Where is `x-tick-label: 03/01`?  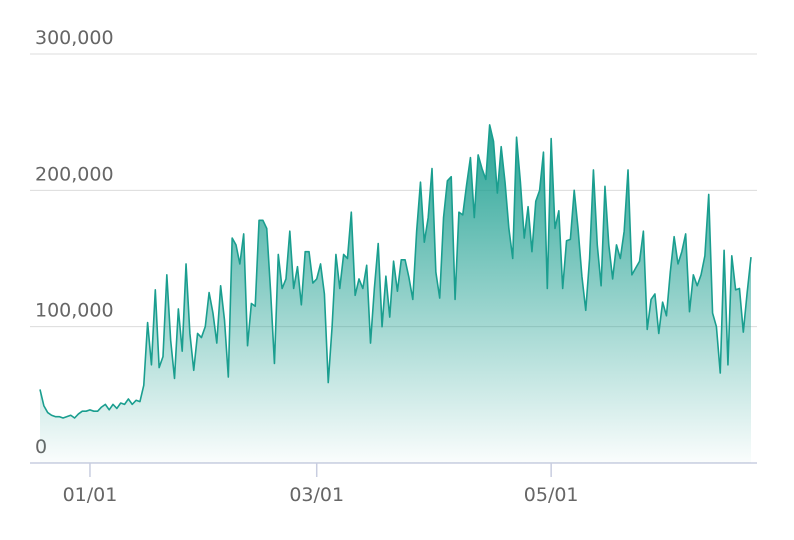
x-tick-label: 03/01 is located at coordinates (316, 495).